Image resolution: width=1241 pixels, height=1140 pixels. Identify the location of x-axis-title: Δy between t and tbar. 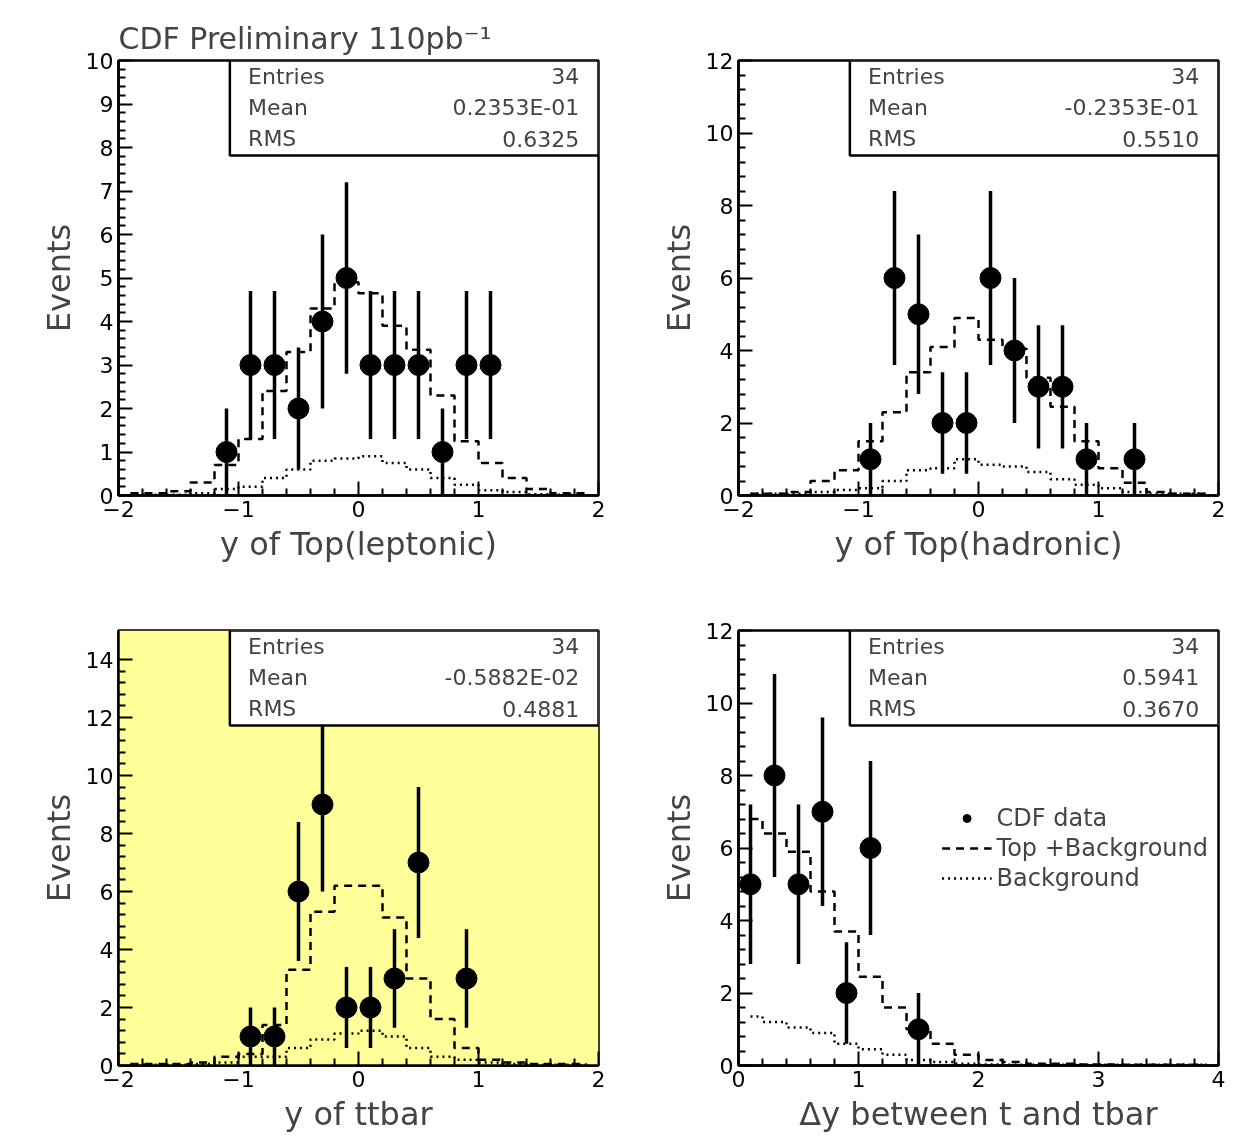
(979, 1113).